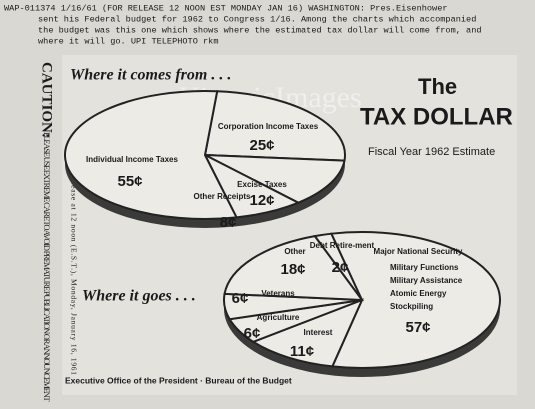 The image size is (535, 409). Describe the element at coordinates (261, 200) in the screenshot. I see `value-label: 12¢` at that location.